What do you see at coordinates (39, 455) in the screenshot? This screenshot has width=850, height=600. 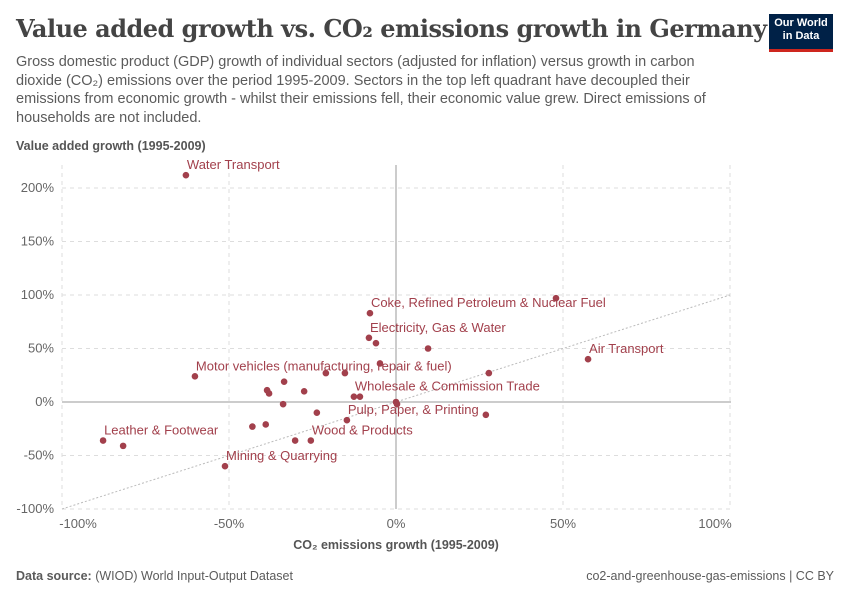 I see `y-tick-label: -50%` at bounding box center [39, 455].